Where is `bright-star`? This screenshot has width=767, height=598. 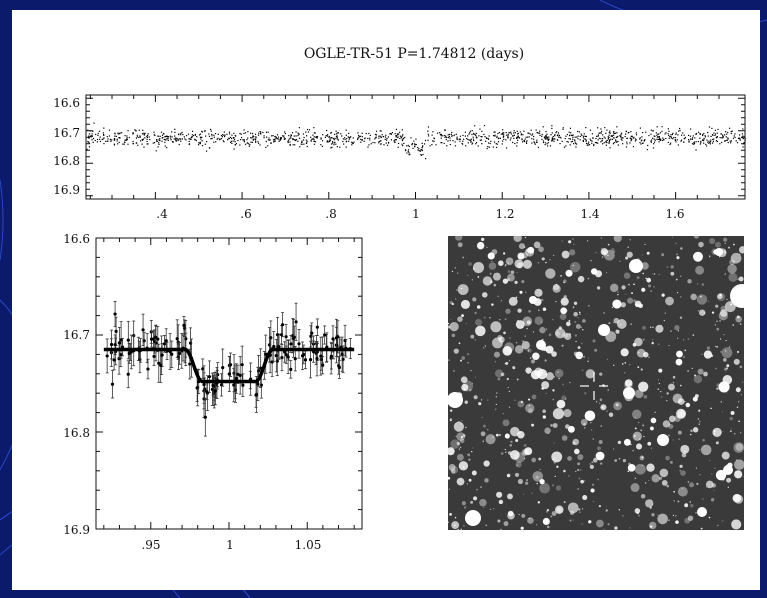
bright-star is located at coordinates (728, 470).